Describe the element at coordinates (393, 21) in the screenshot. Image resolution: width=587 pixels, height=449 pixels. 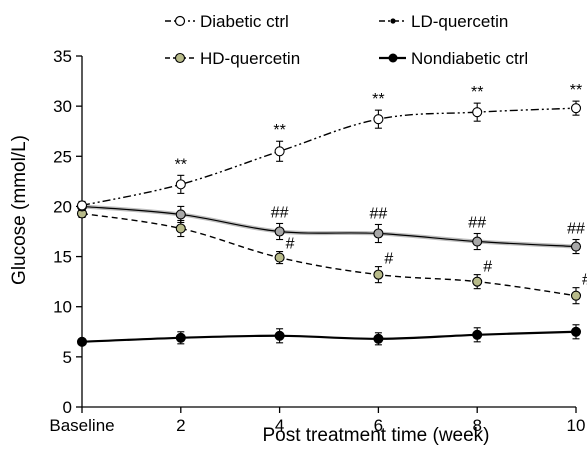
I see `legend-small-dot-icon` at that location.